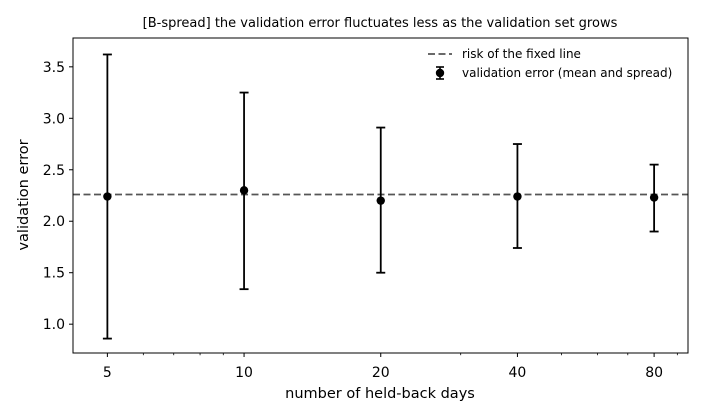 This screenshot has width=704, height=418. I want to click on y-tick-label: 2.0, so click(54, 222).